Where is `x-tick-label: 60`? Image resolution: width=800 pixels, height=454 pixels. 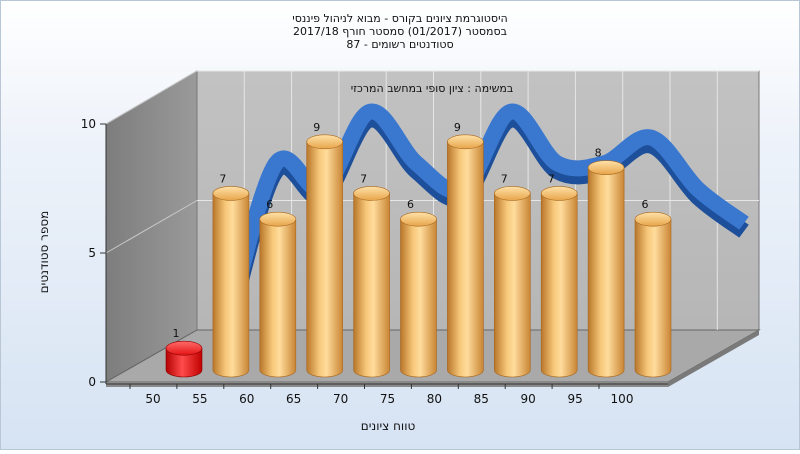
x-tick-label: 60 is located at coordinates (246, 399).